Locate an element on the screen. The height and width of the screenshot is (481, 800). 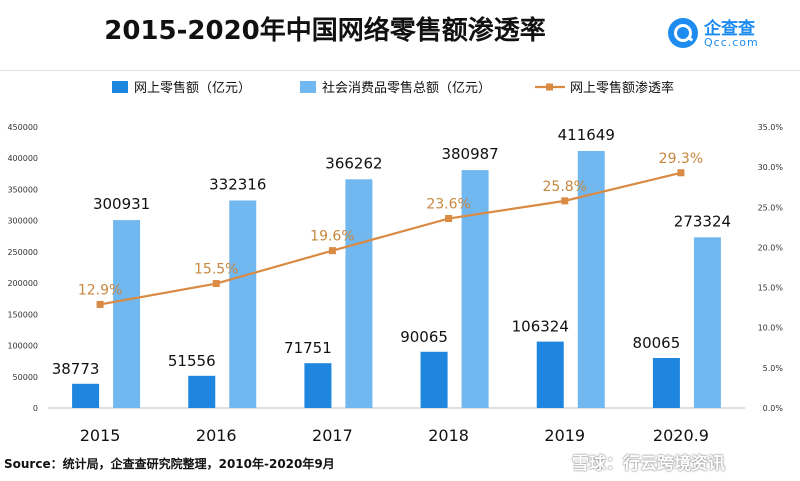
rate-label: 12.9% is located at coordinates (100, 290).